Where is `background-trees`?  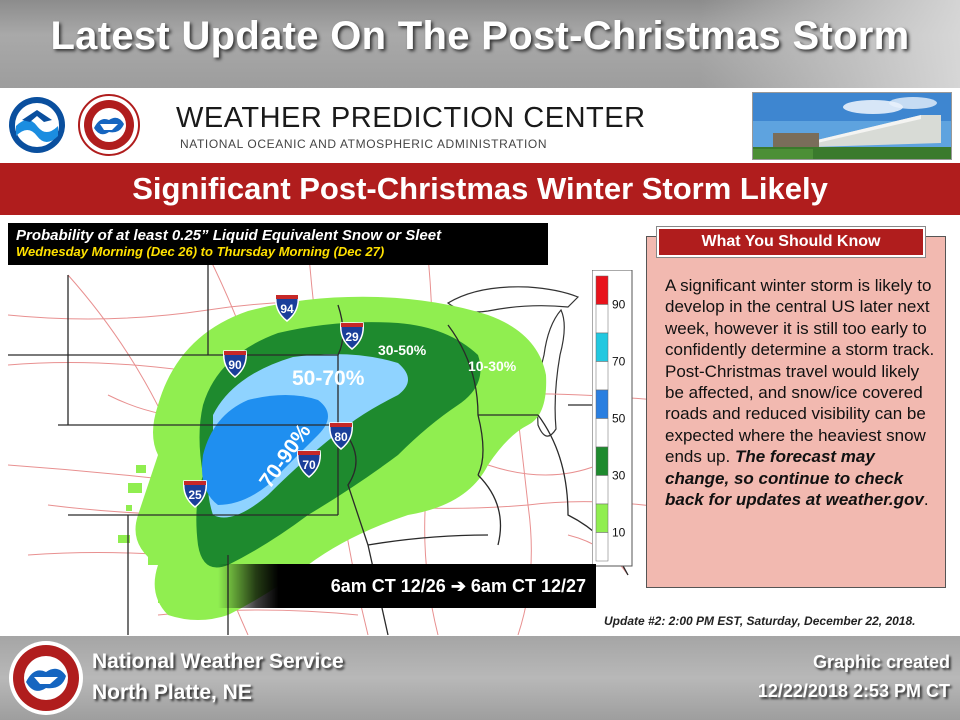 background-trees is located at coordinates (830, 44).